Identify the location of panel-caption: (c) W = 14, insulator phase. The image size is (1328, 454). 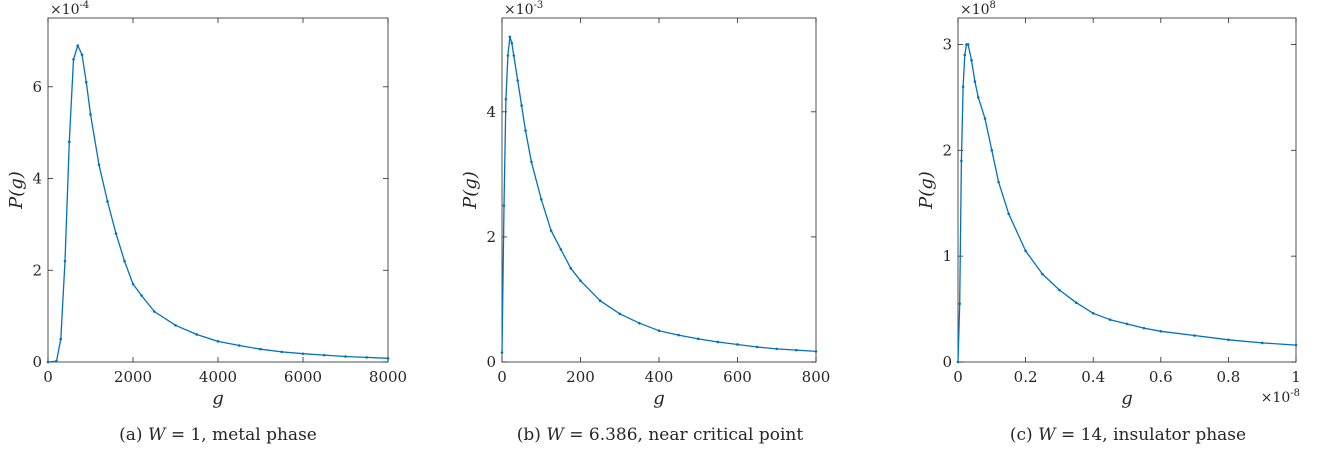
(1128, 435).